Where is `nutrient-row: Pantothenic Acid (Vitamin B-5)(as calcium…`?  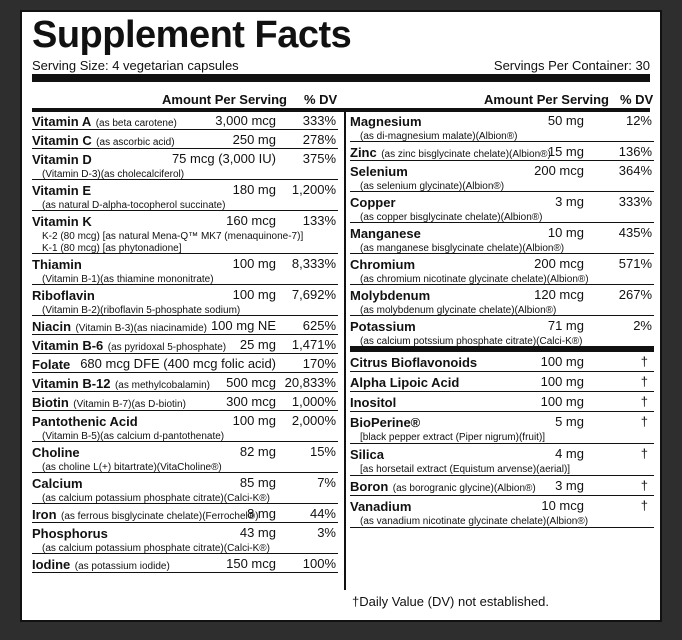
nutrient-row: Pantothenic Acid (Vitamin B-5)(as calcium… is located at coordinates (185, 426).